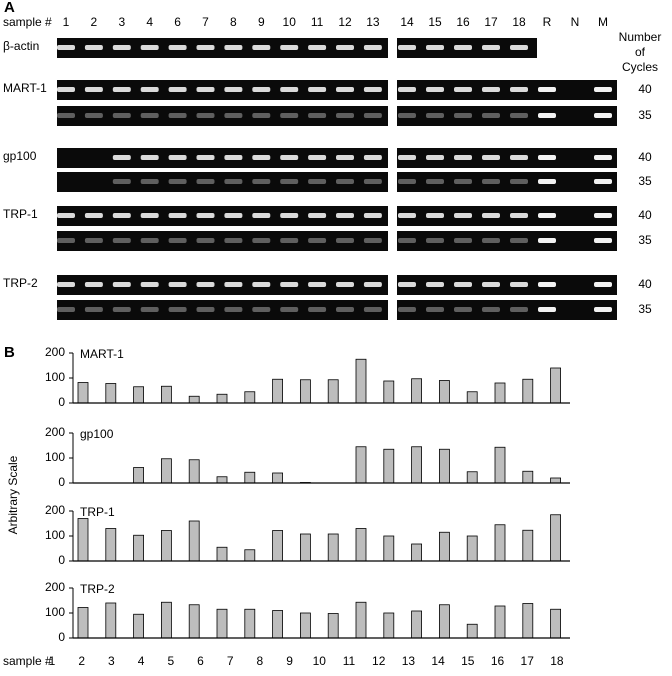  I want to click on lane-label: 3, so click(121, 22).